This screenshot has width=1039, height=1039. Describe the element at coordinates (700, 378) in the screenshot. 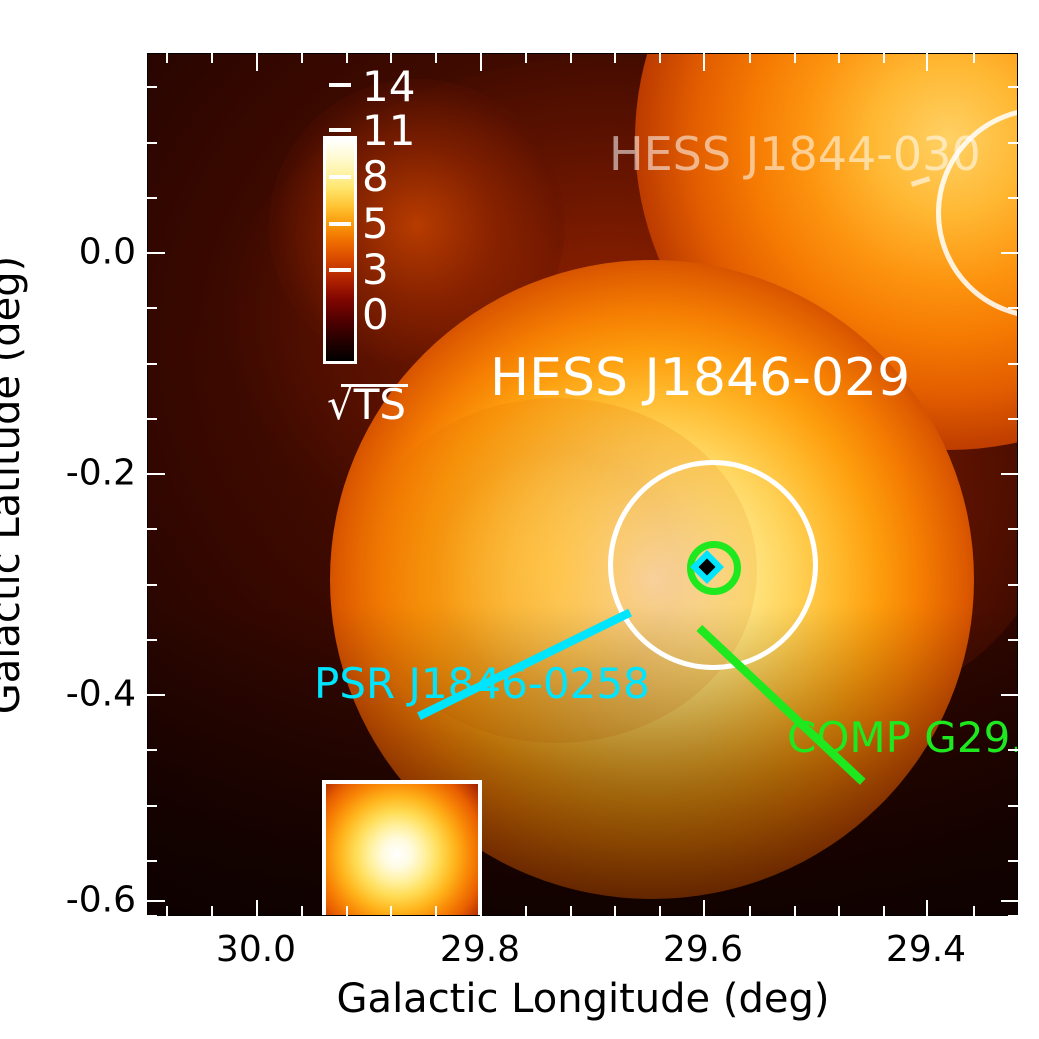

I see `source-label-hess-j1846-029: HESS J1846-029` at that location.